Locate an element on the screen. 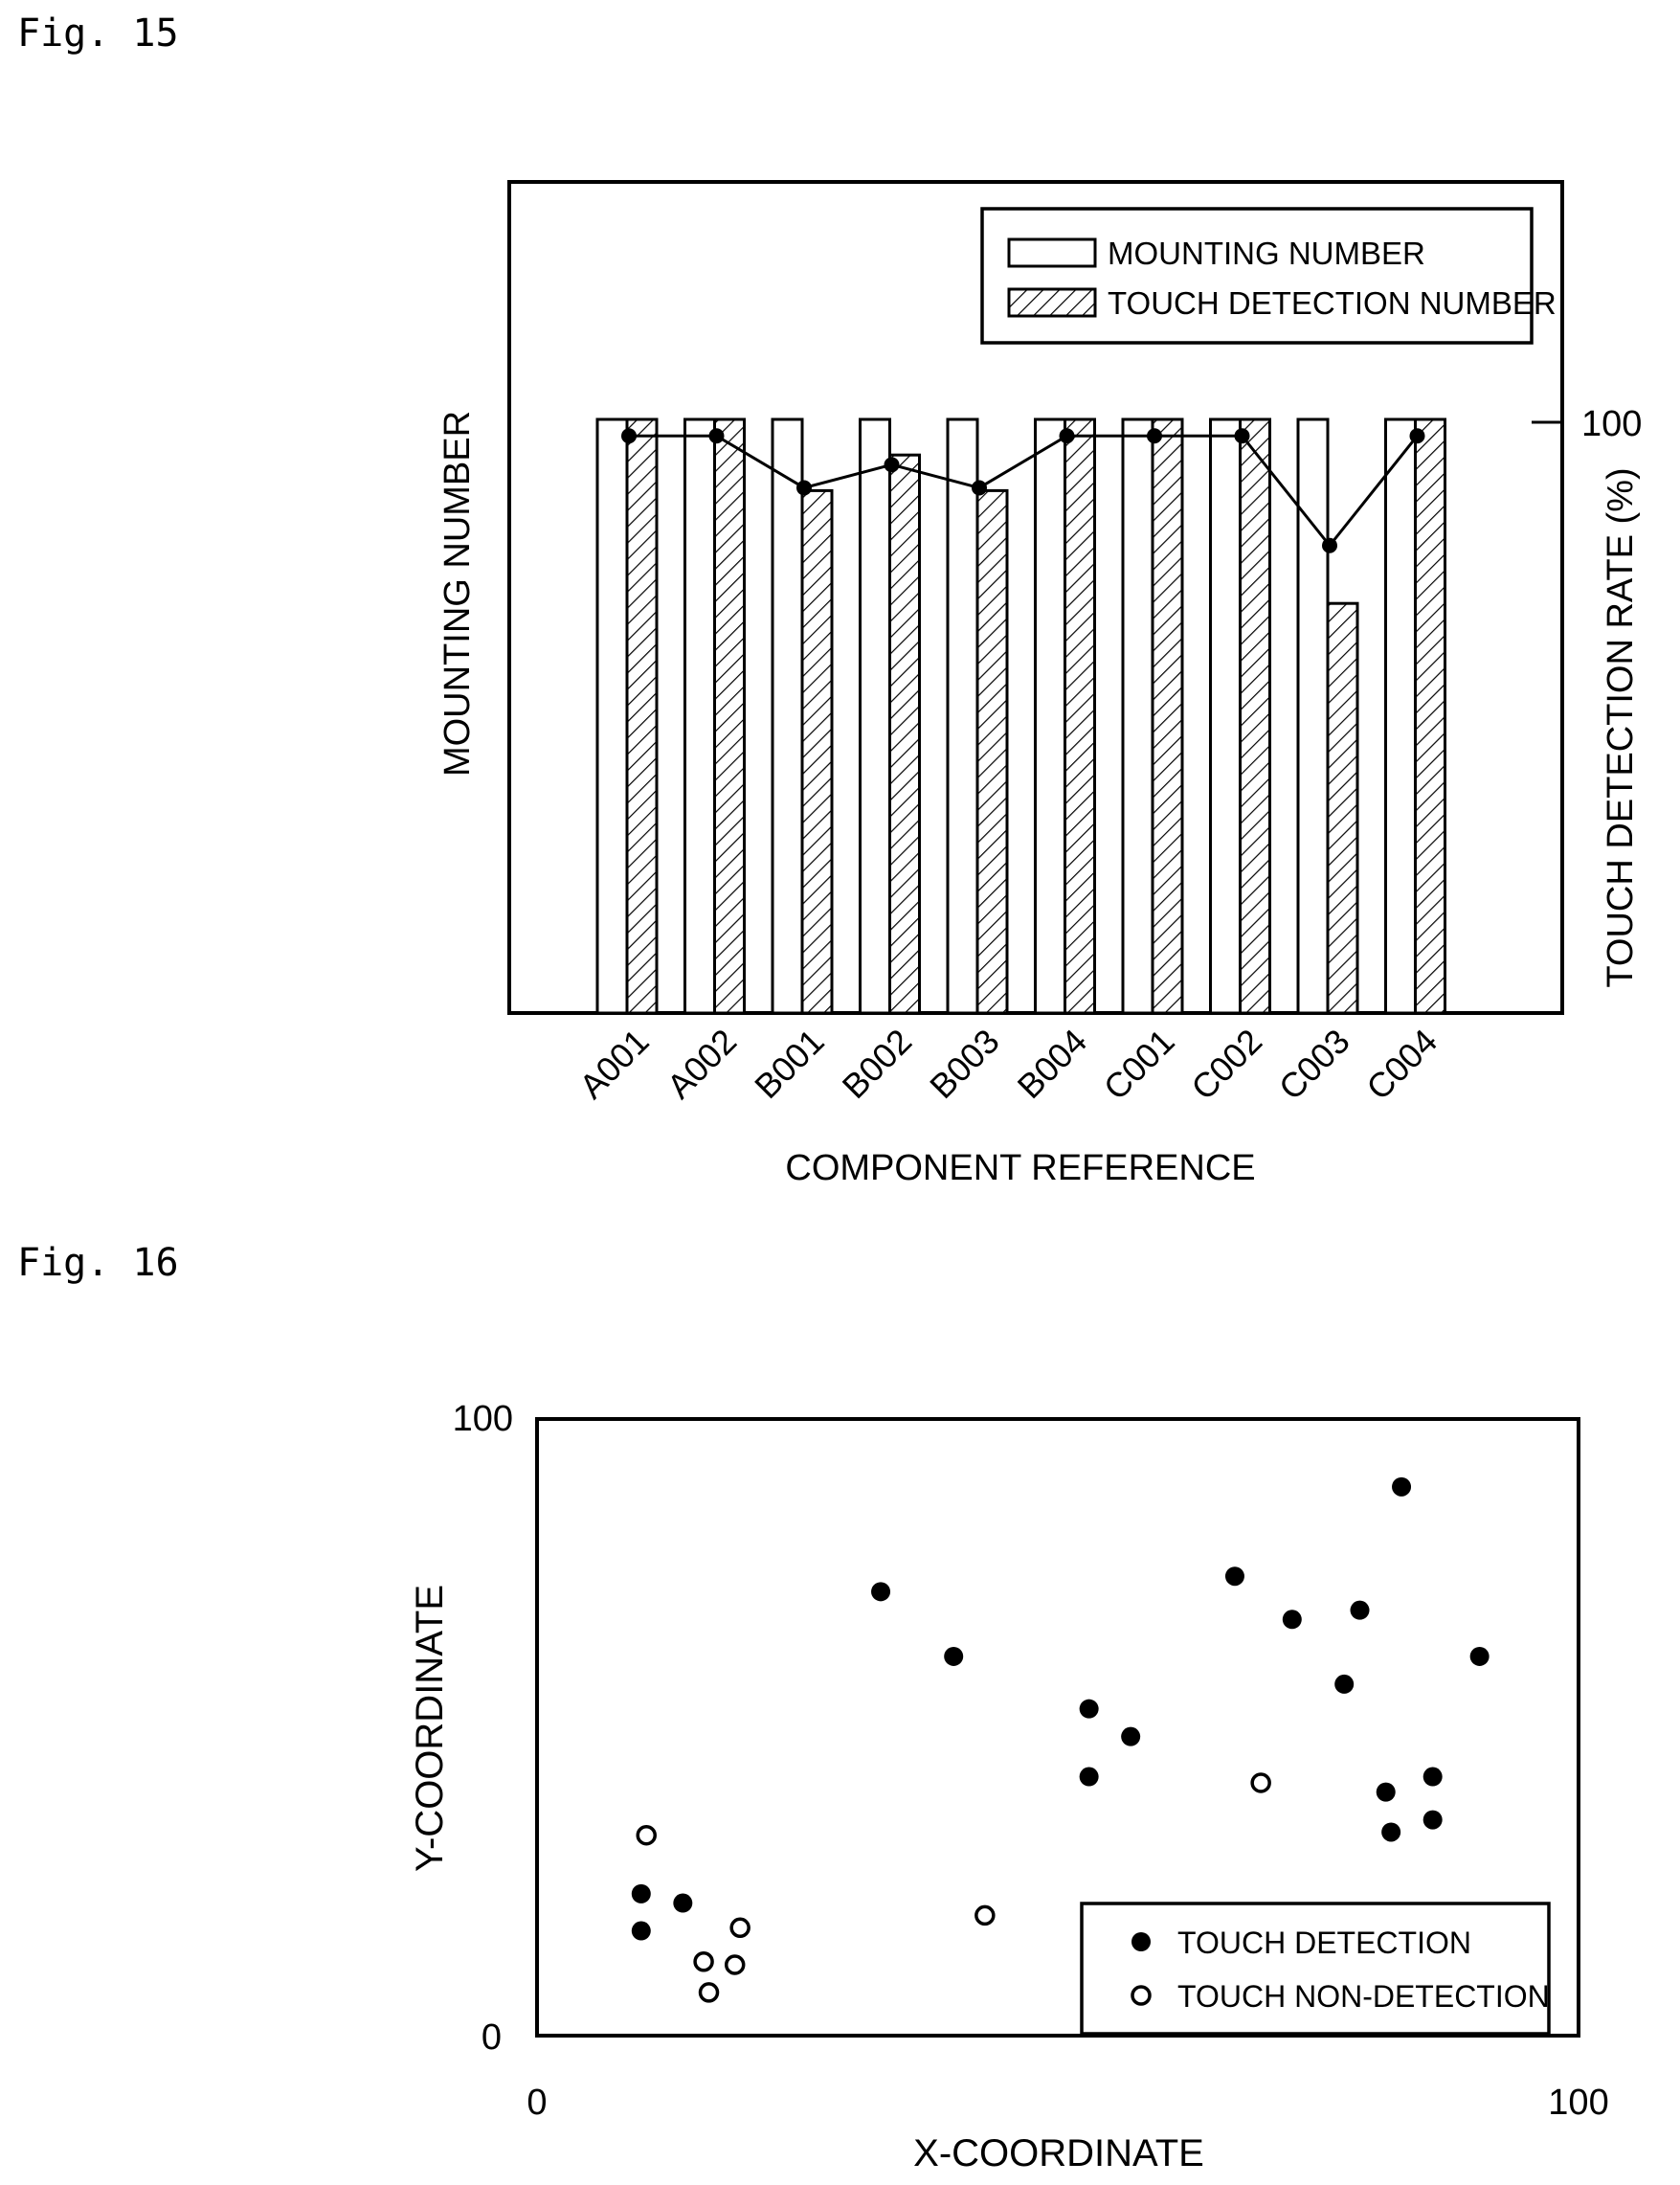  figure-15-label: Fig. 15 is located at coordinates (98, 33).